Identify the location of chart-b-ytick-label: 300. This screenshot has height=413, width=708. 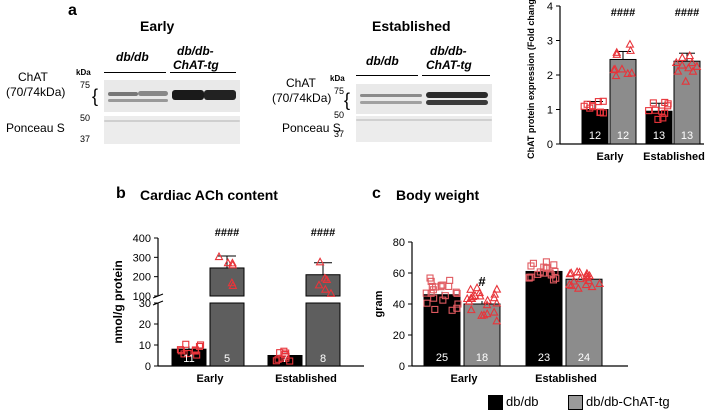
(142, 258).